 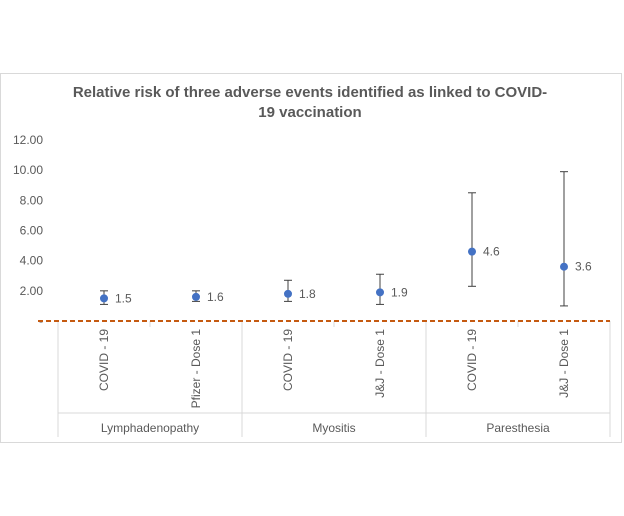 What do you see at coordinates (310, 112) in the screenshot?
I see `chart-title-line-2: 19 vaccination` at bounding box center [310, 112].